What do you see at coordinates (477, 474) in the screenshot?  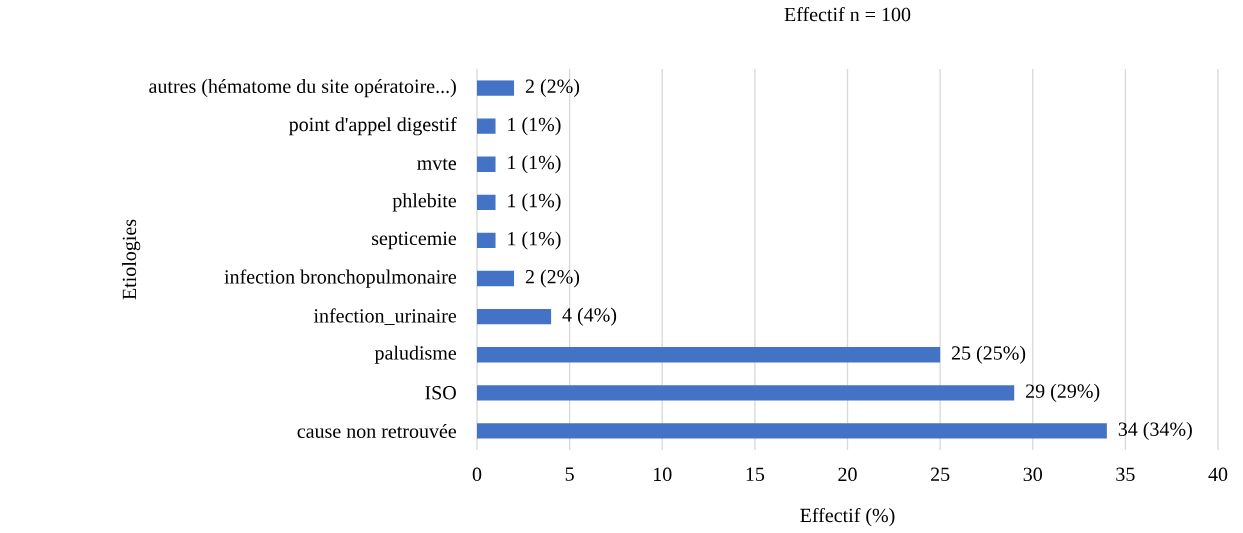 I see `x-tick-label: 0` at bounding box center [477, 474].